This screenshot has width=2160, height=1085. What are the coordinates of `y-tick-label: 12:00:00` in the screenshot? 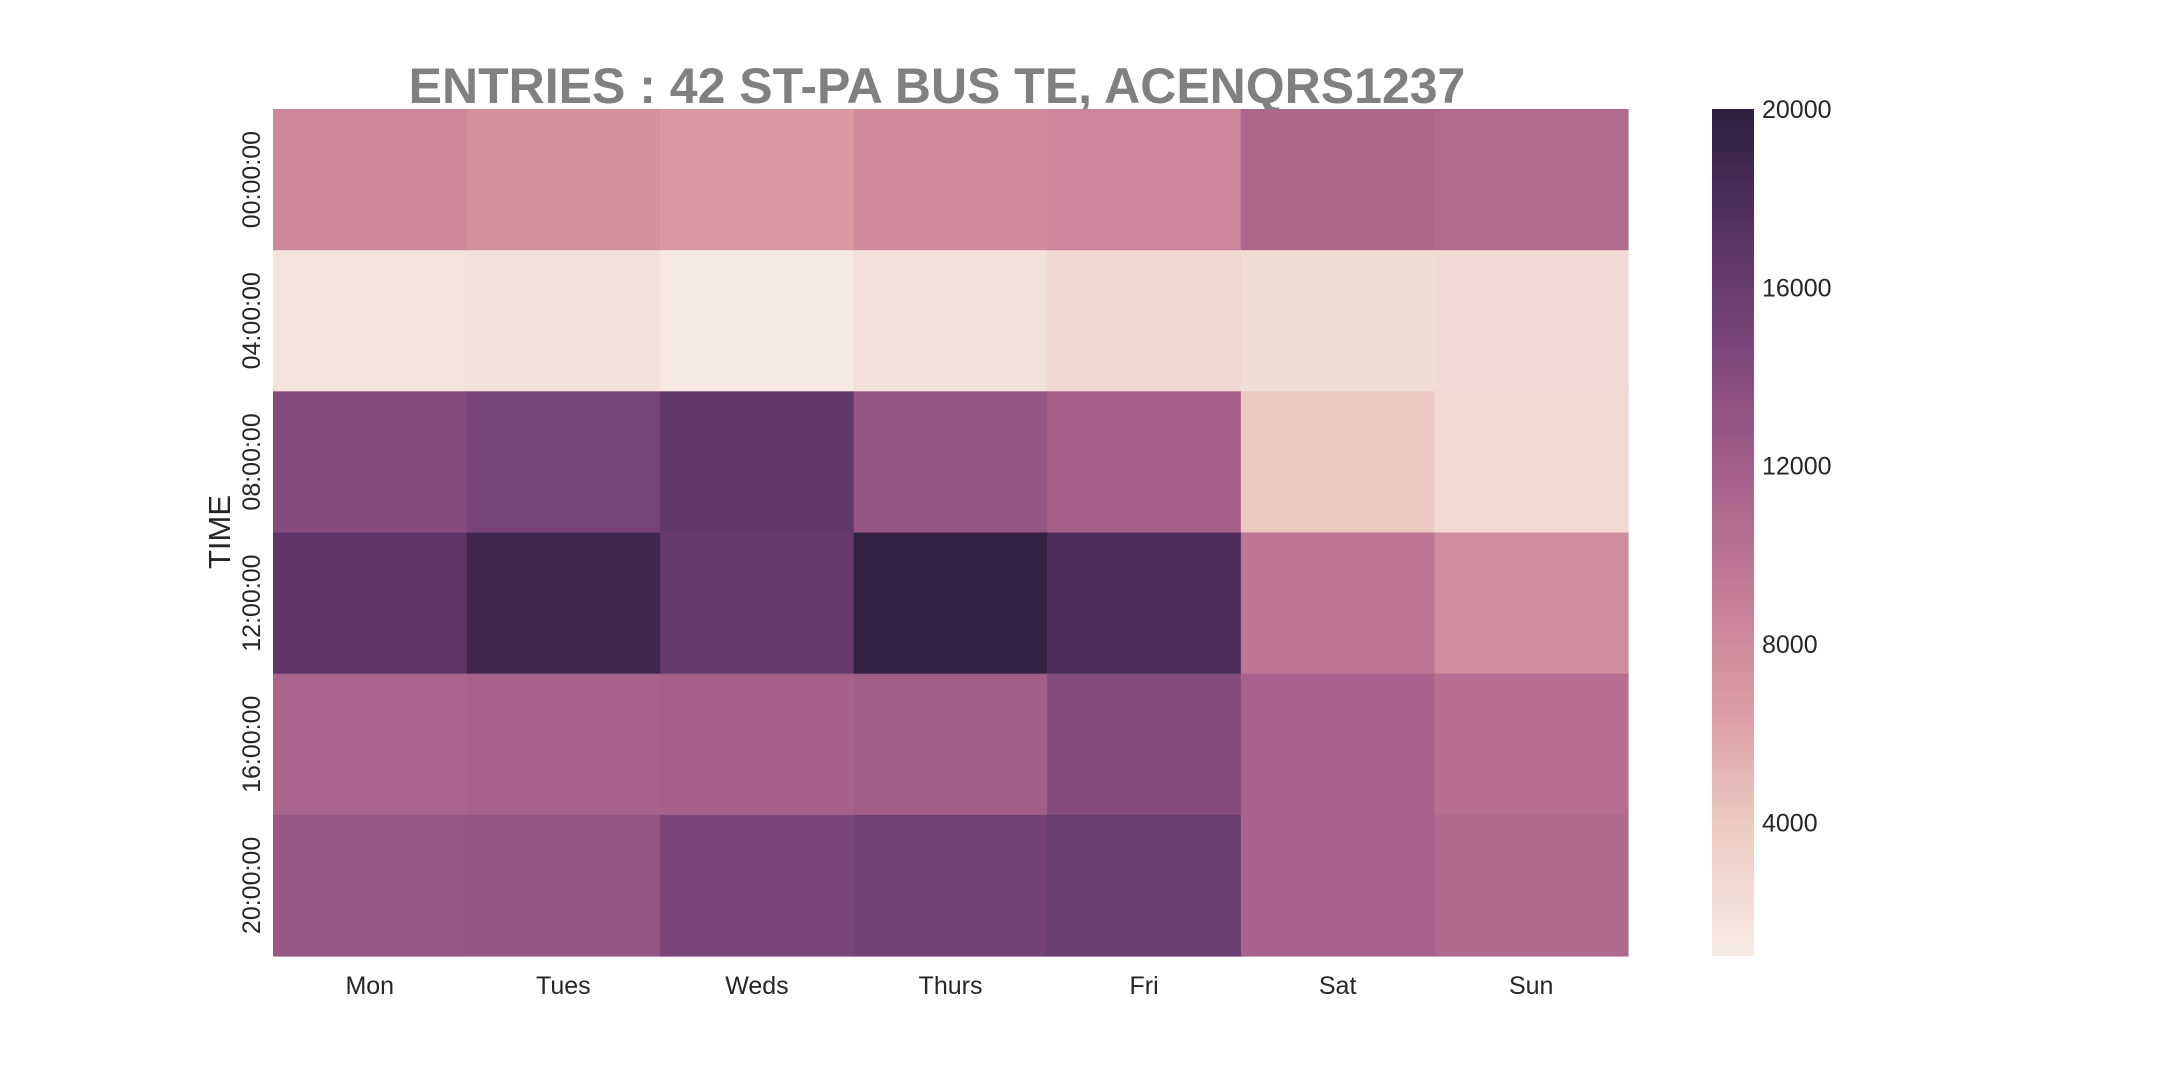 It's located at (252, 602).